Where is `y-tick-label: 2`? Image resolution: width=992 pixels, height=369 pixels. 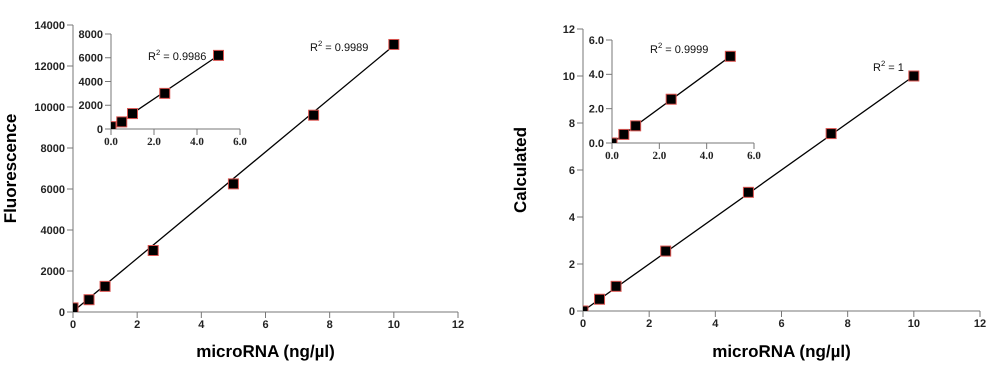
y-tick-label: 2 is located at coordinates (571, 264).